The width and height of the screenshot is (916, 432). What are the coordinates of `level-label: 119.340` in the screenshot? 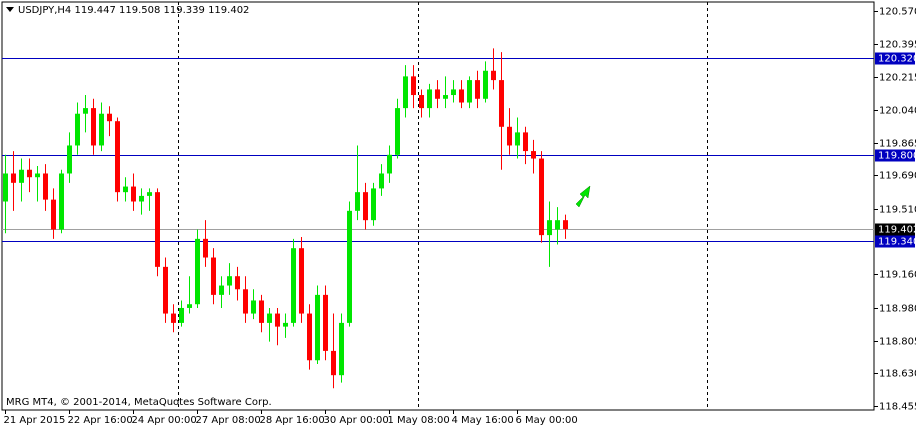 It's located at (897, 242).